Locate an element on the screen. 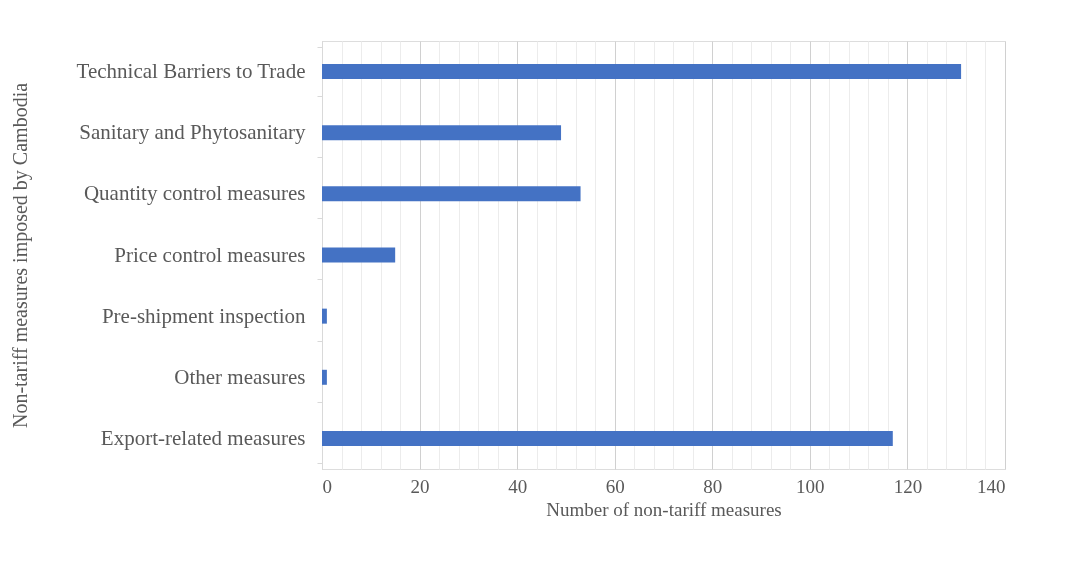 The width and height of the screenshot is (1081, 572). y-tick-label: Export-related measures is located at coordinates (203, 437).